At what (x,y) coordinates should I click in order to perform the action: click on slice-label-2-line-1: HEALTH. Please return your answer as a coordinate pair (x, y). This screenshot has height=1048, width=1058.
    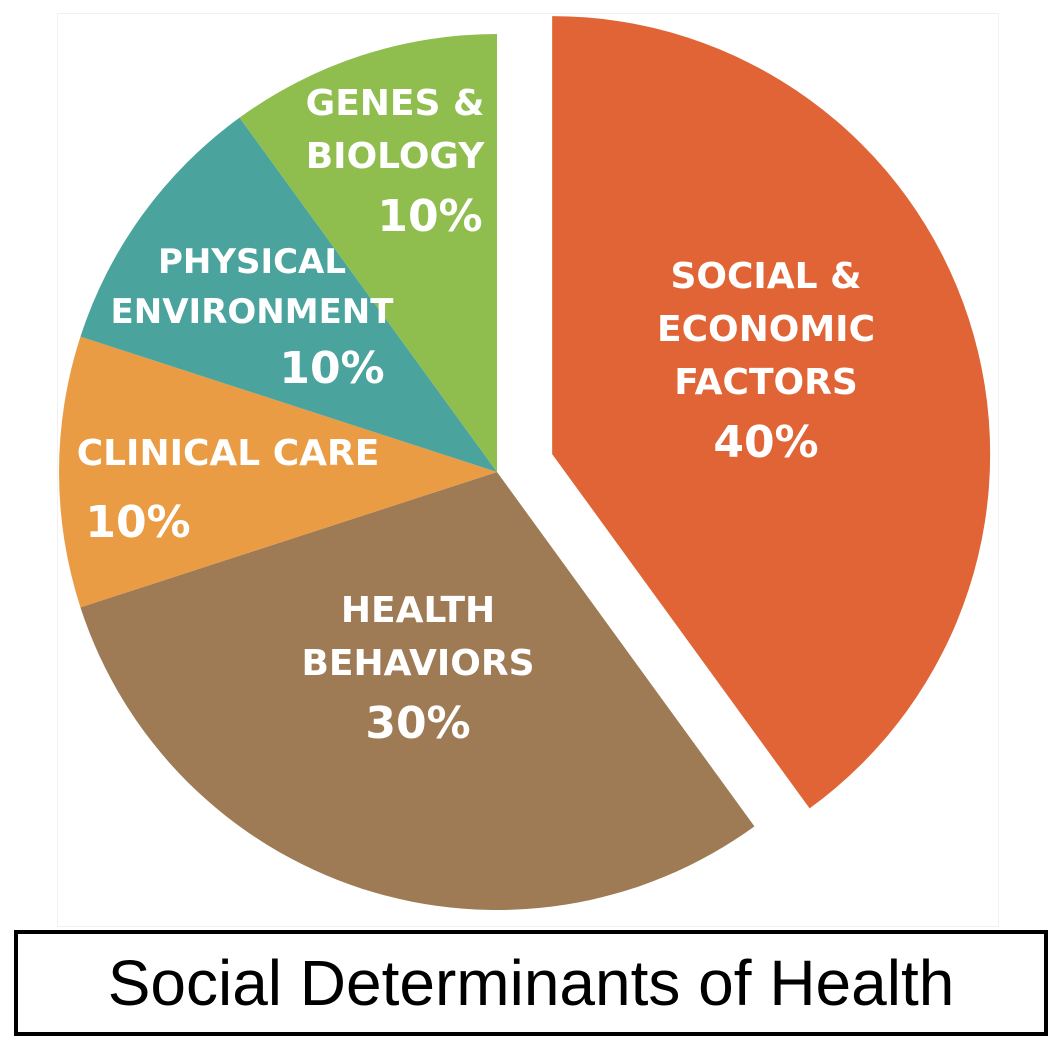
    Looking at the image, I should click on (418, 610).